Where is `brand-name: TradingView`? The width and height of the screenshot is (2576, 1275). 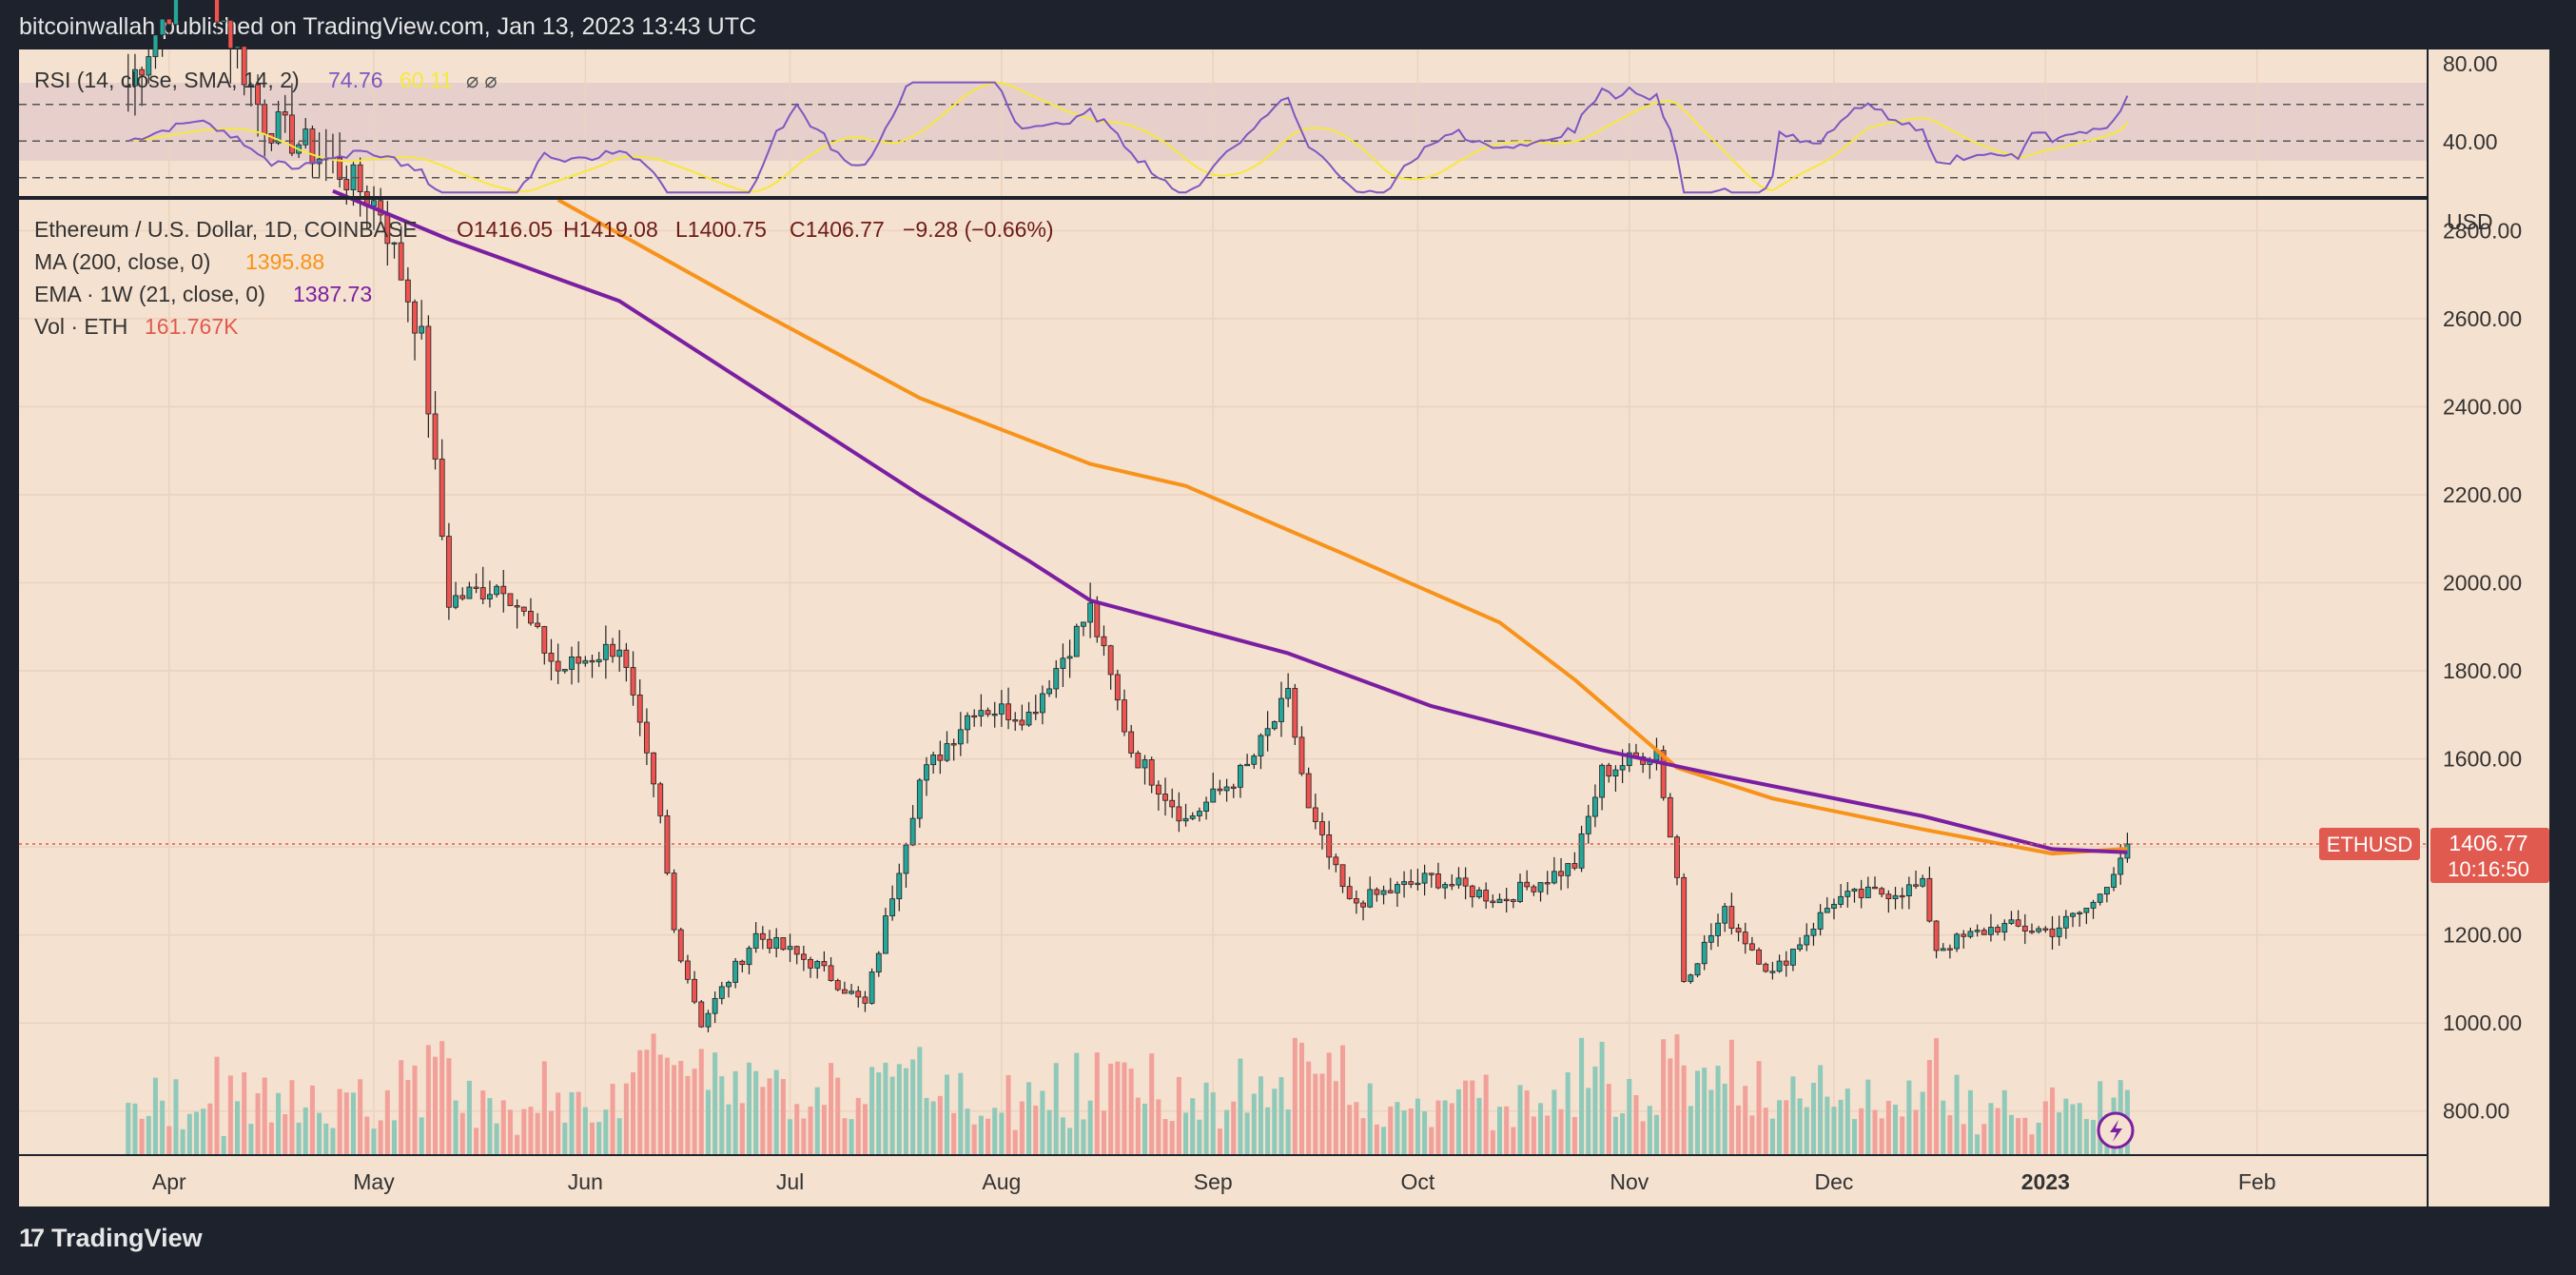 brand-name: TradingView is located at coordinates (127, 1238).